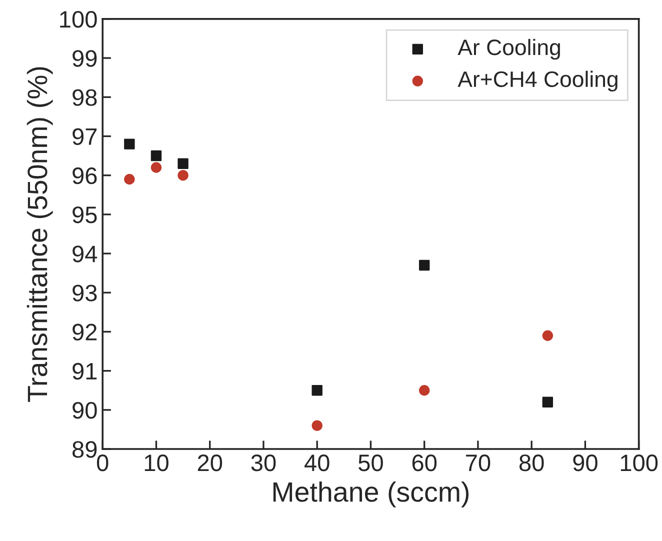  What do you see at coordinates (531, 463) in the screenshot?
I see `x-tick-label: 80` at bounding box center [531, 463].